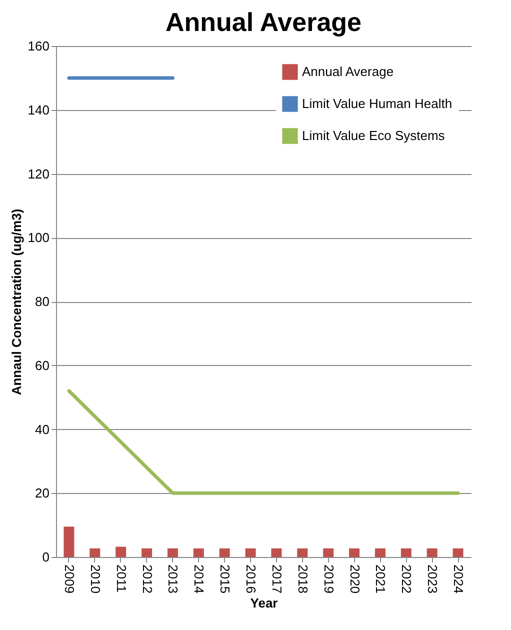 This screenshot has height=630, width=511. I want to click on x-tick-label: 2011, so click(121, 578).